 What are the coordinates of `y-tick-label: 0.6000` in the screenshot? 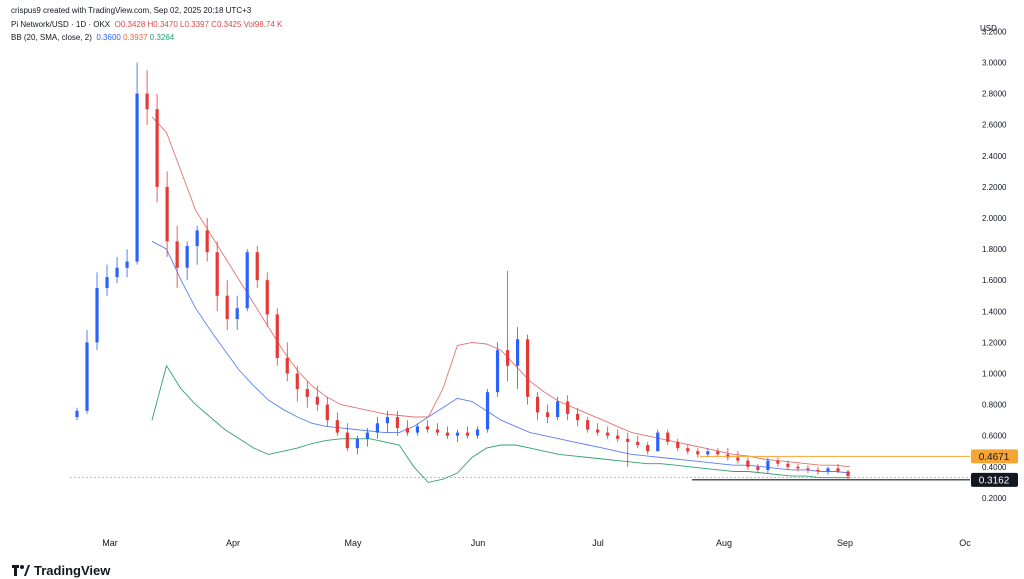 It's located at (994, 436).